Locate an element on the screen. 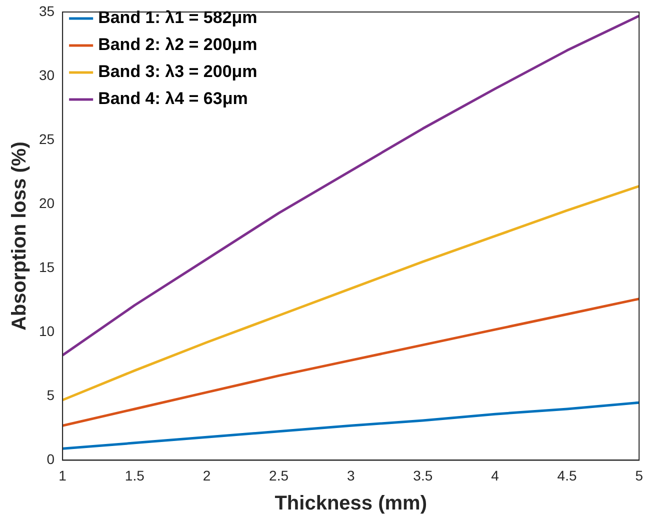  legend-label: Band 3: λ3 = 200μm is located at coordinates (178, 72).